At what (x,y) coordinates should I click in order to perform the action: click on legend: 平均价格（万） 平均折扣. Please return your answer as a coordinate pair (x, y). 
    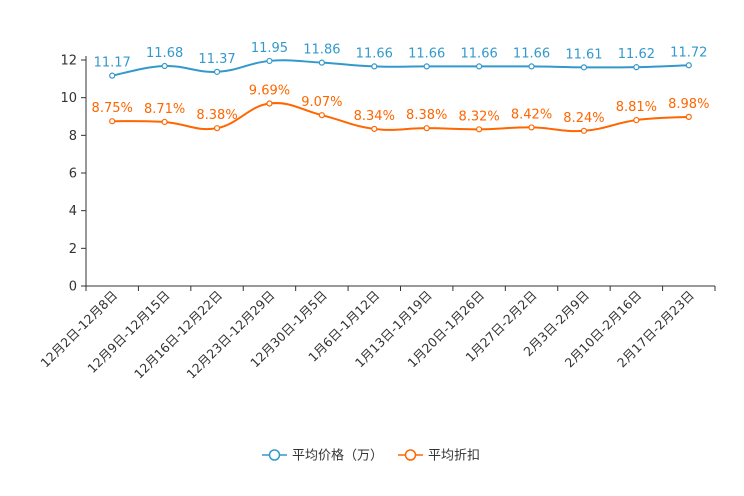
    Looking at the image, I should click on (371, 456).